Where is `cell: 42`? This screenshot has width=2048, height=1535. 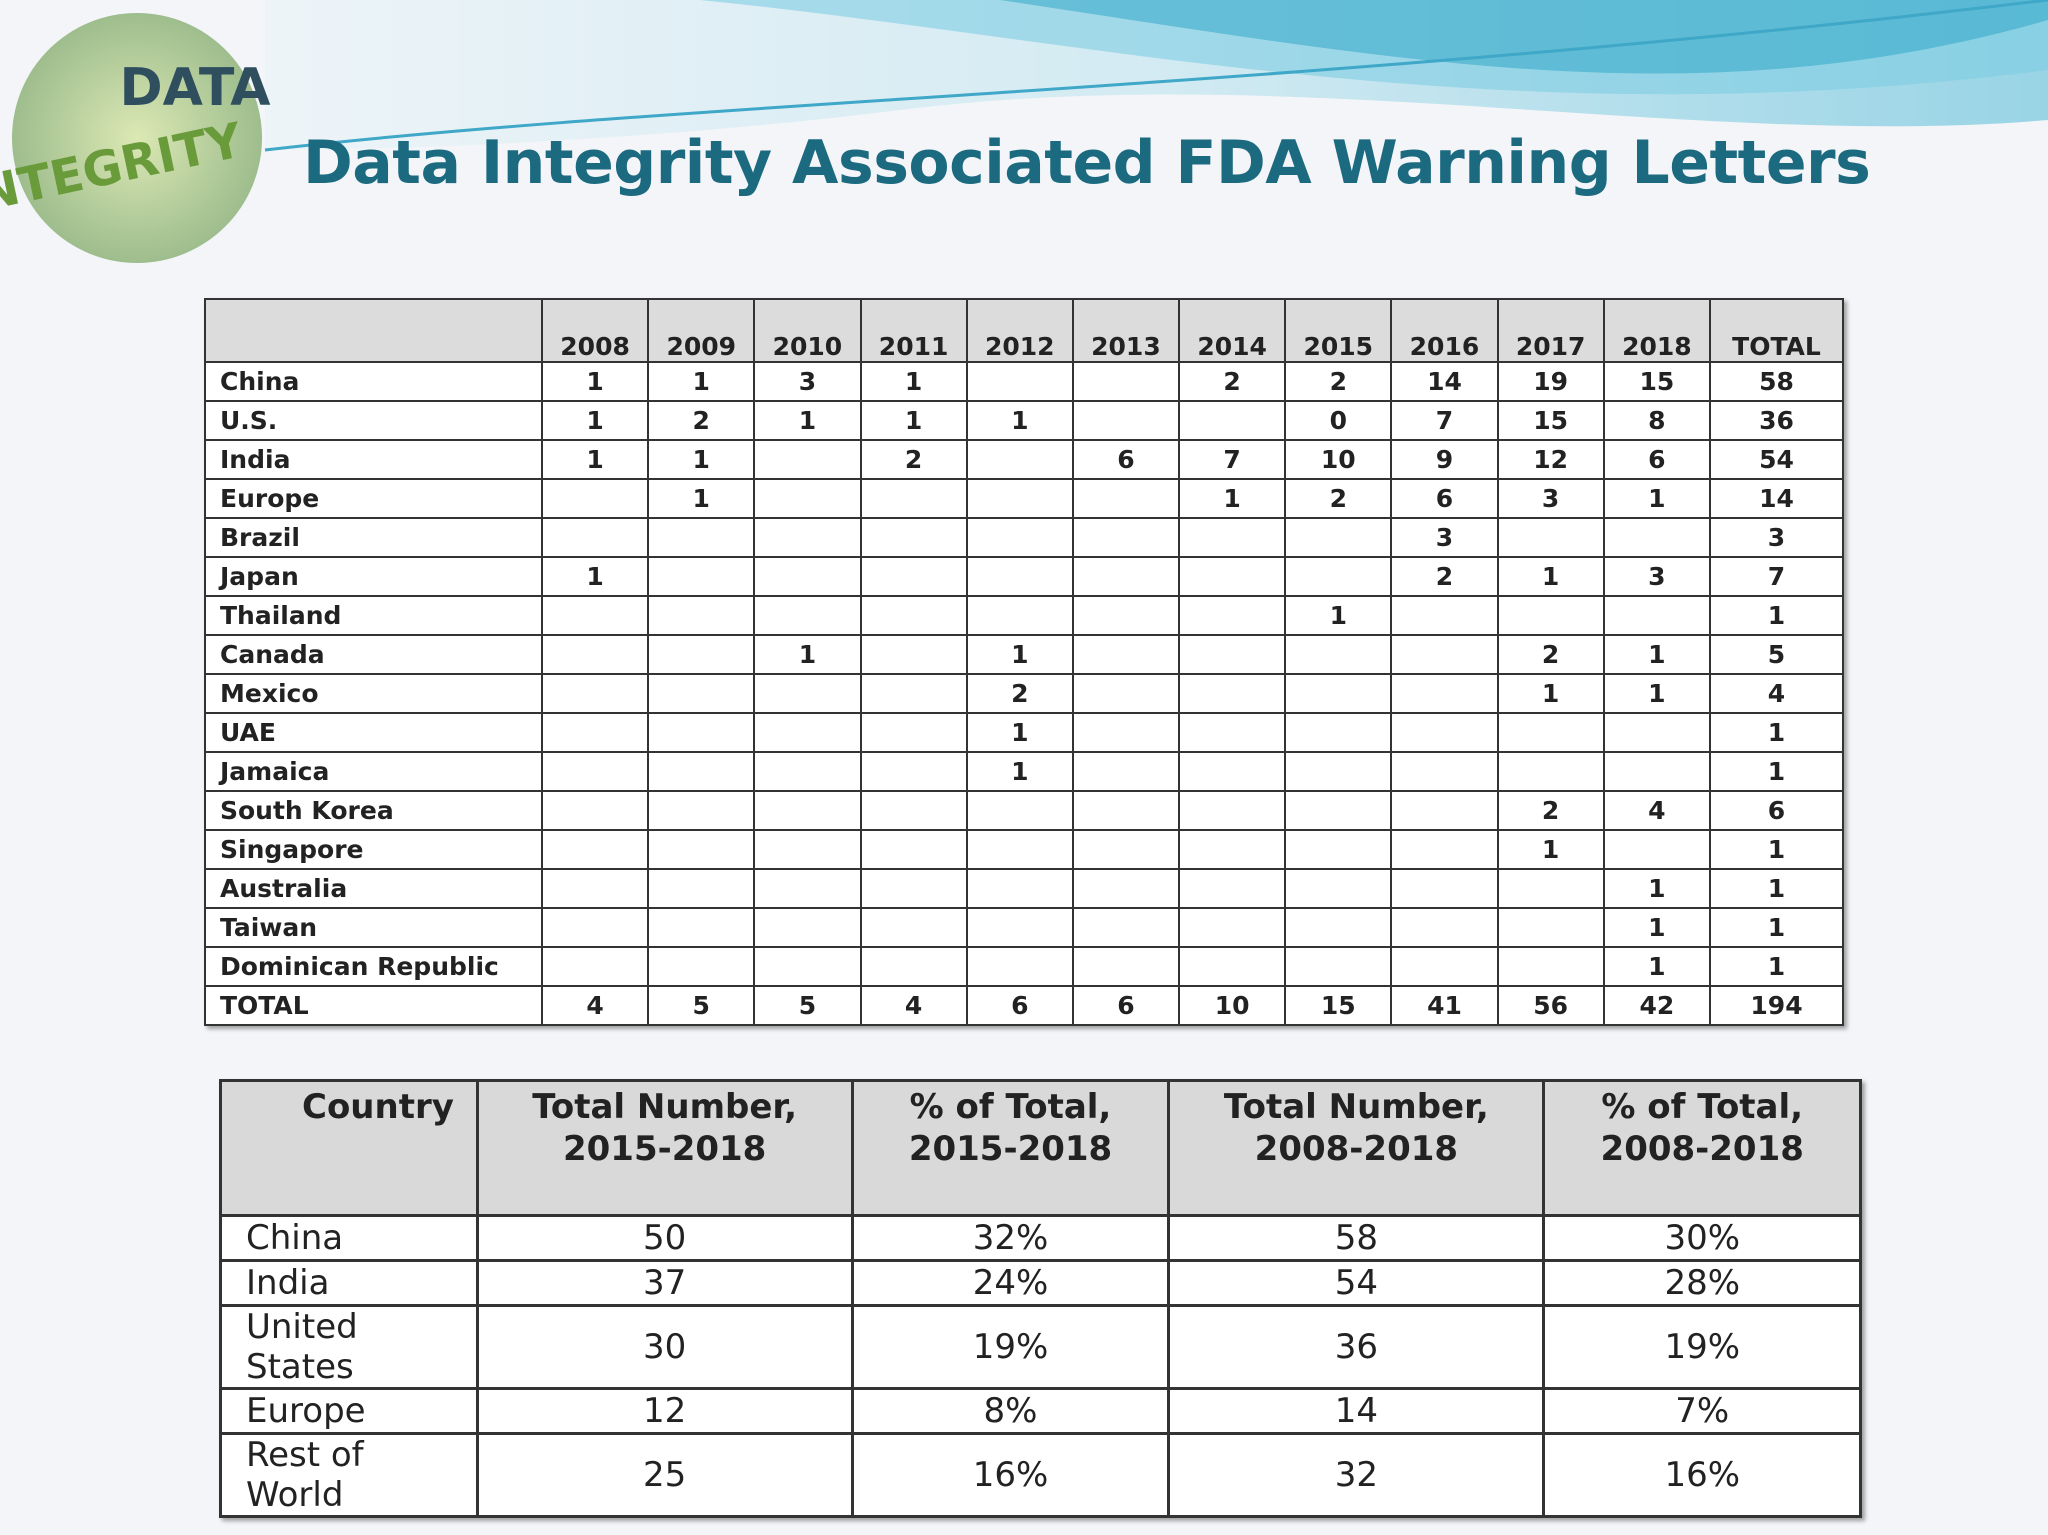 cell: 42 is located at coordinates (1657, 1005).